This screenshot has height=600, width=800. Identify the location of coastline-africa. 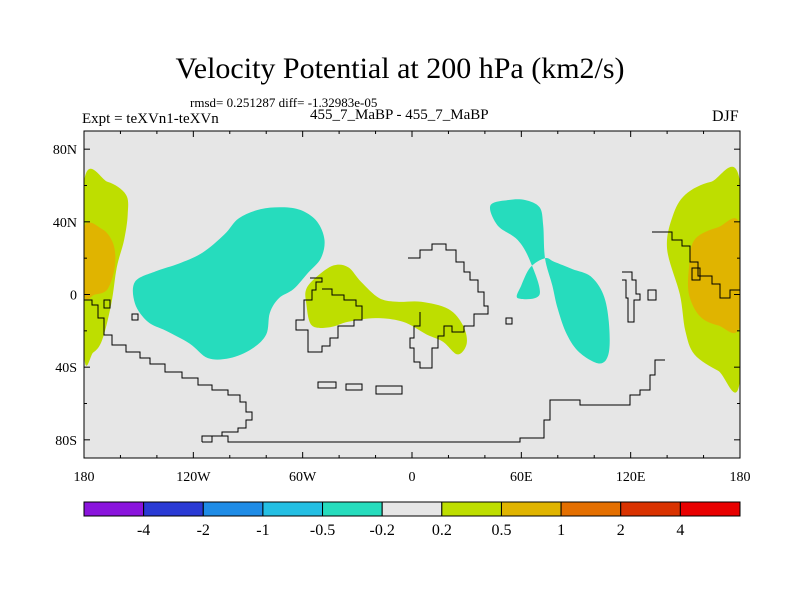
(448, 306).